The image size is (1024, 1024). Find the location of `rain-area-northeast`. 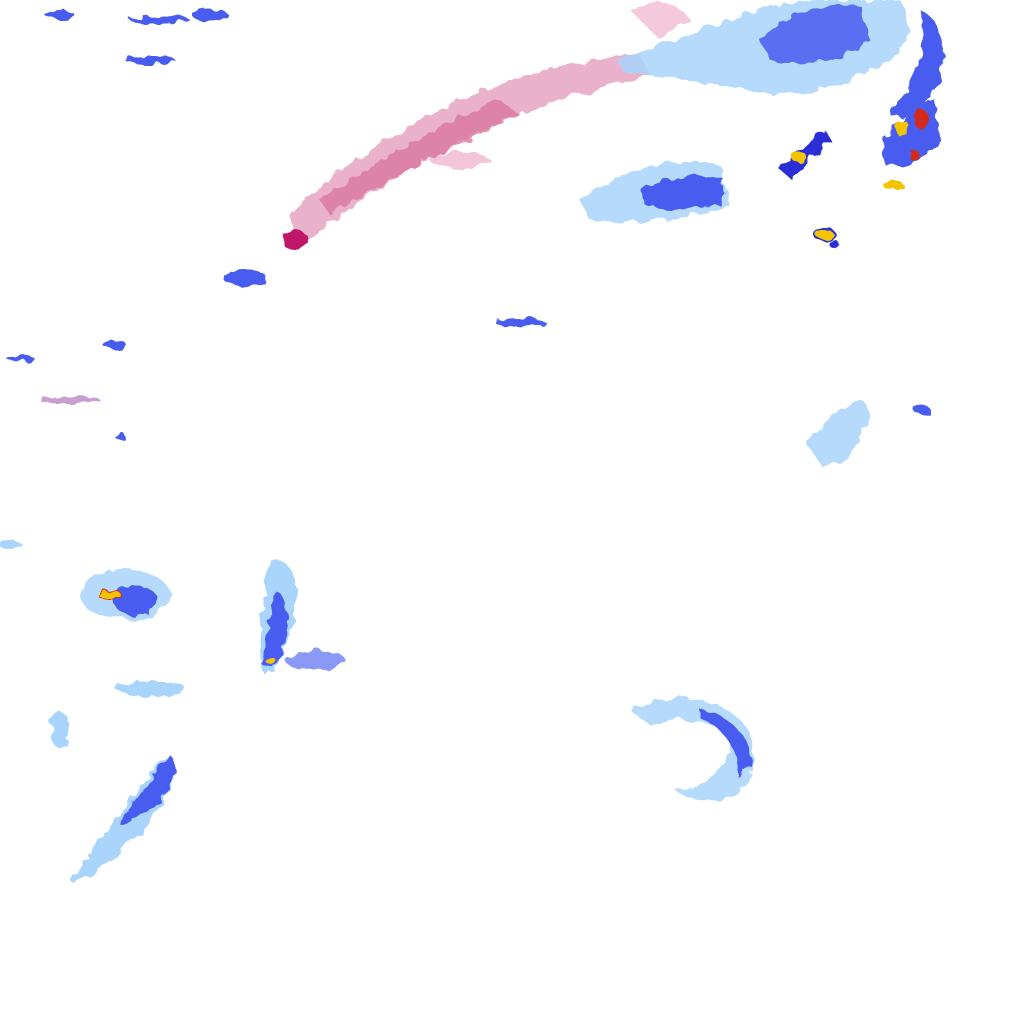

rain-area-northeast is located at coordinates (762, 124).